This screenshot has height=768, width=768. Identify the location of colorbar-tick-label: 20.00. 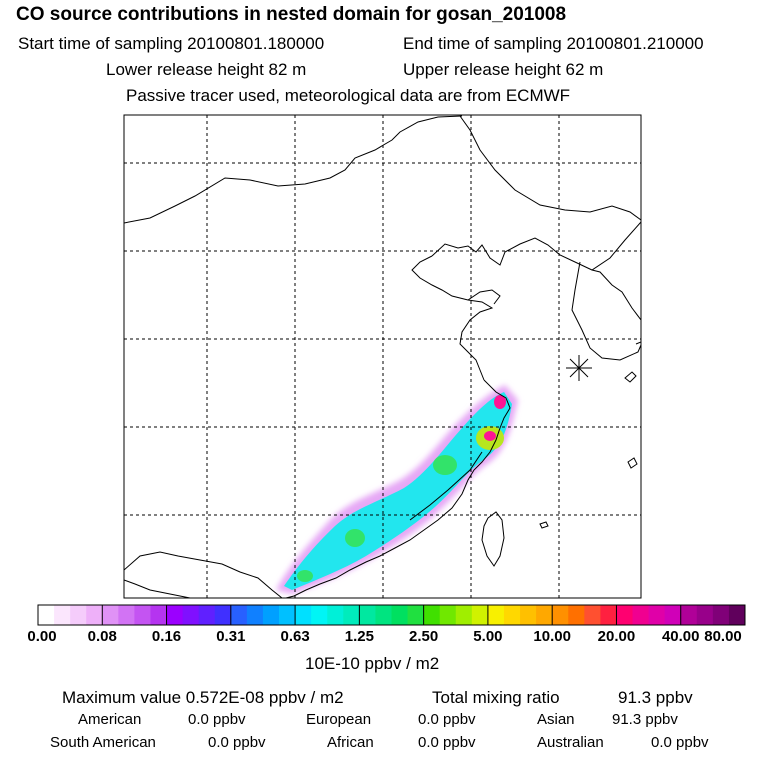
(616, 636).